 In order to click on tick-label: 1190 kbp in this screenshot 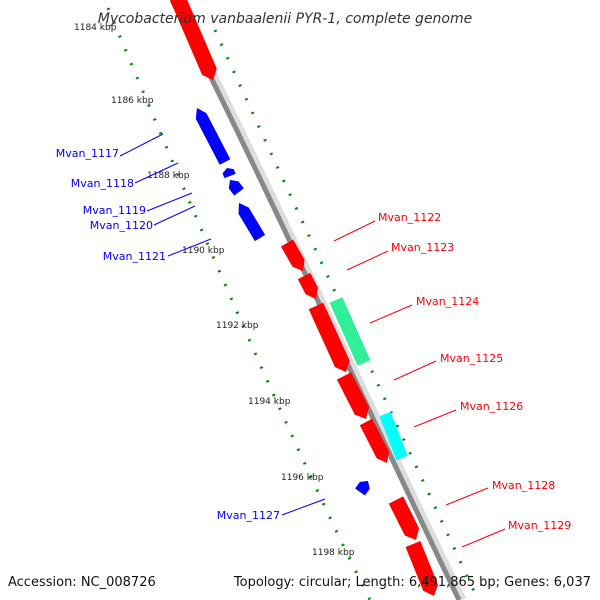, I will do `click(203, 251)`.